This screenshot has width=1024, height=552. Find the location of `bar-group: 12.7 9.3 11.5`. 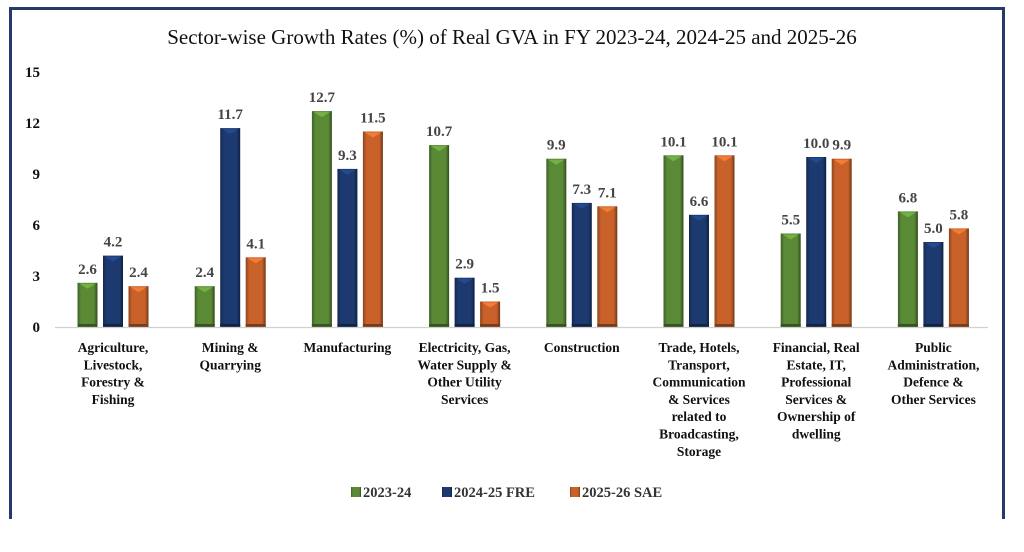

bar-group: 12.7 9.3 11.5 is located at coordinates (347, 208).